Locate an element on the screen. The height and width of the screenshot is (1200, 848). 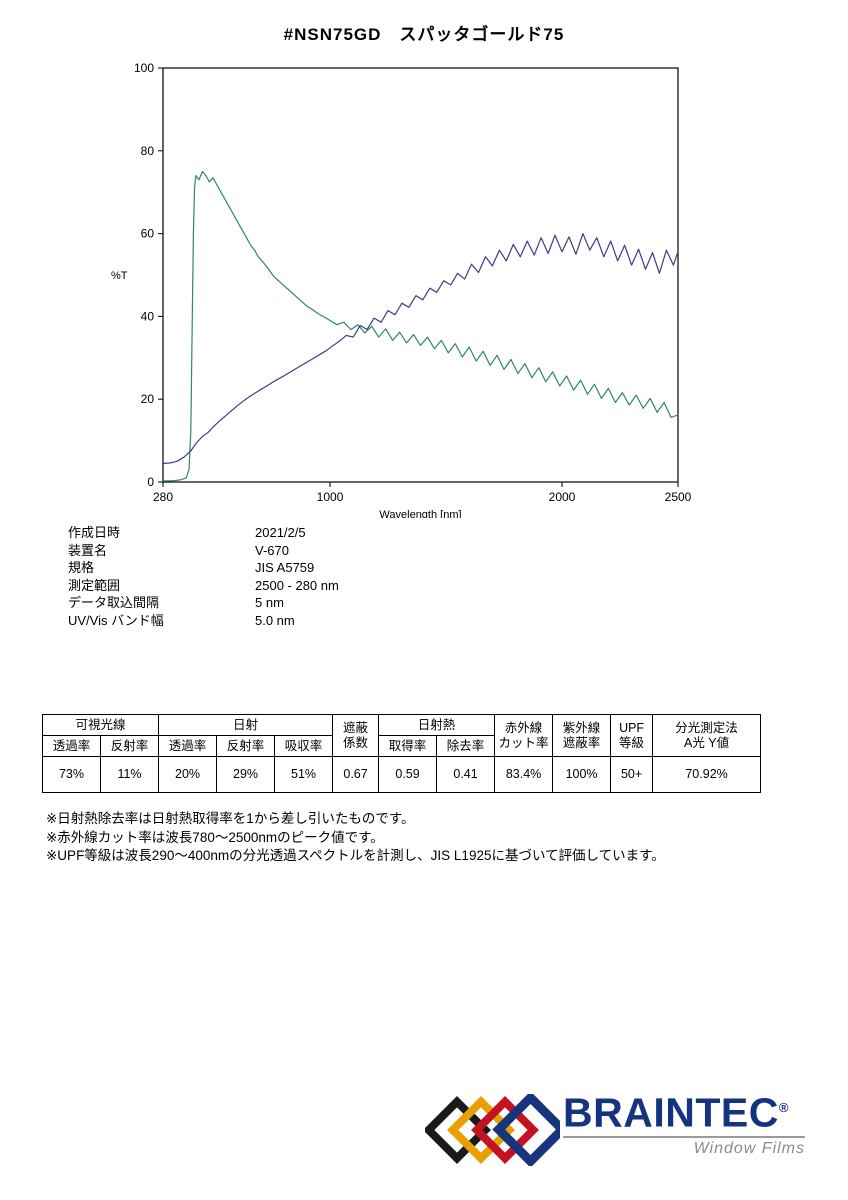
value-heat-gain: 0.59 is located at coordinates (408, 774).